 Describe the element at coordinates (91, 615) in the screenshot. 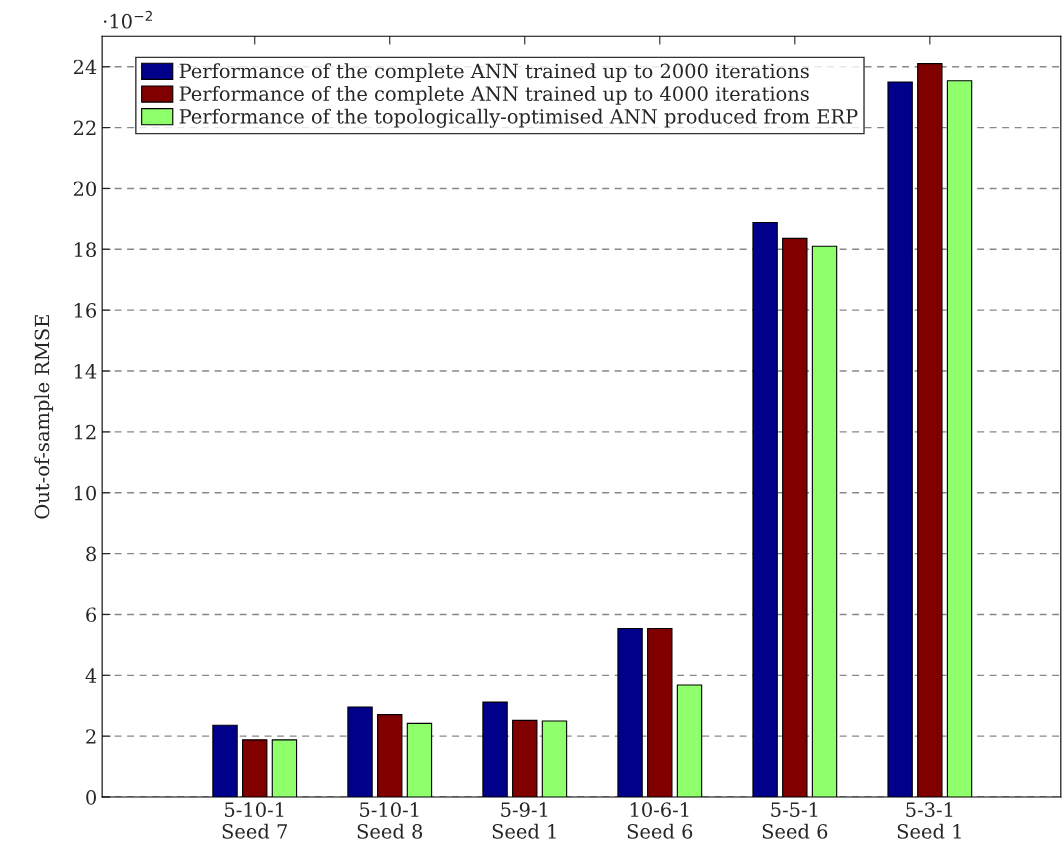

I see `y-tick-label: 6` at that location.